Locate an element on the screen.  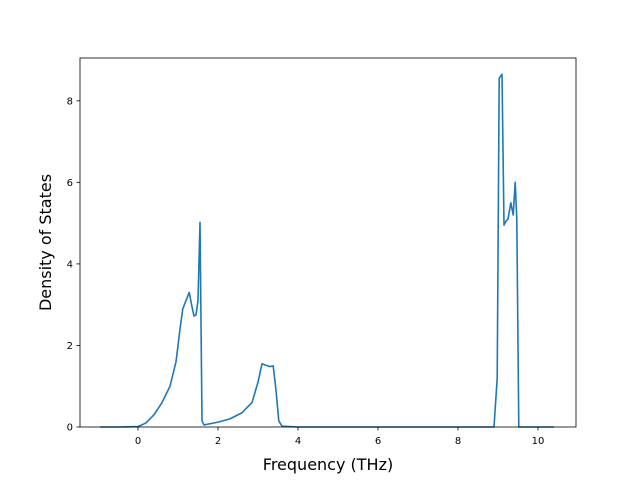
x-tick-label: 10 is located at coordinates (538, 441).